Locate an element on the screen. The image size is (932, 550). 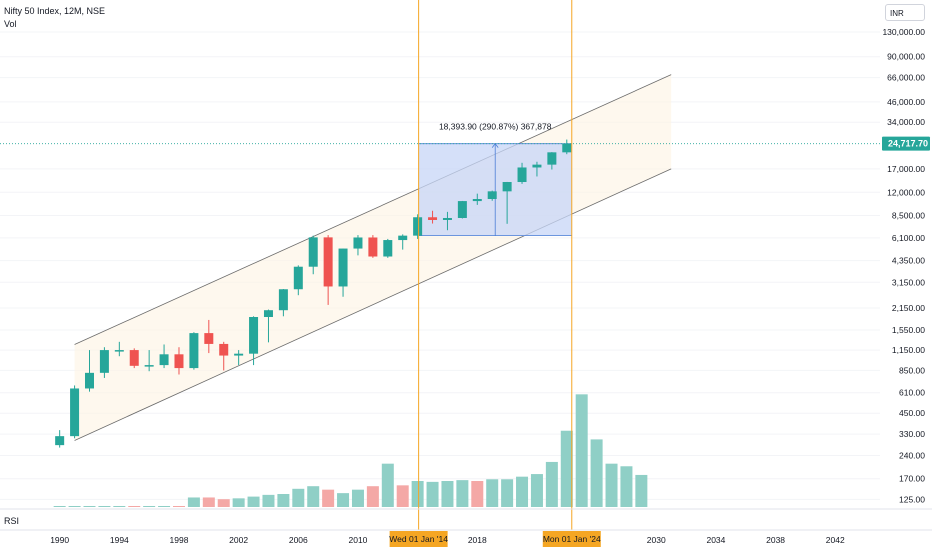
price-tick-label: 1,150.00 is located at coordinates (908, 350).